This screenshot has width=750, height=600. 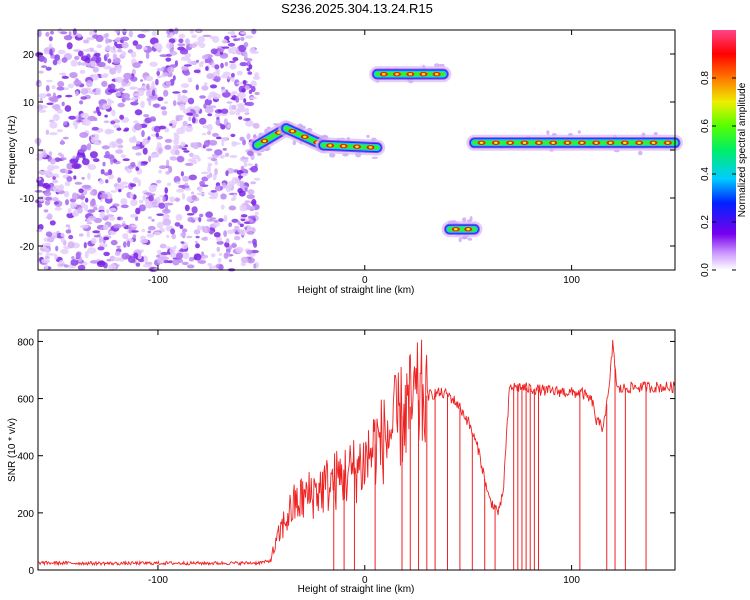 I want to click on colorbar-tick-label: 0.6, so click(x=705, y=126).